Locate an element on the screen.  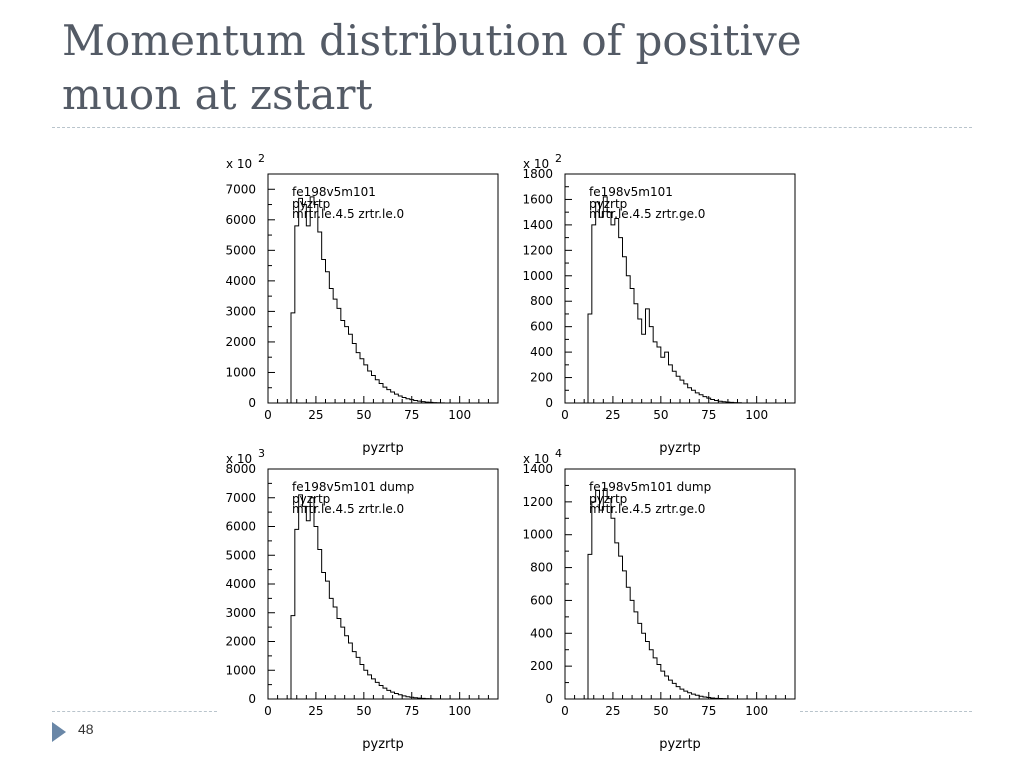
slide-title-line2: muon at zstart is located at coordinates (217, 94).